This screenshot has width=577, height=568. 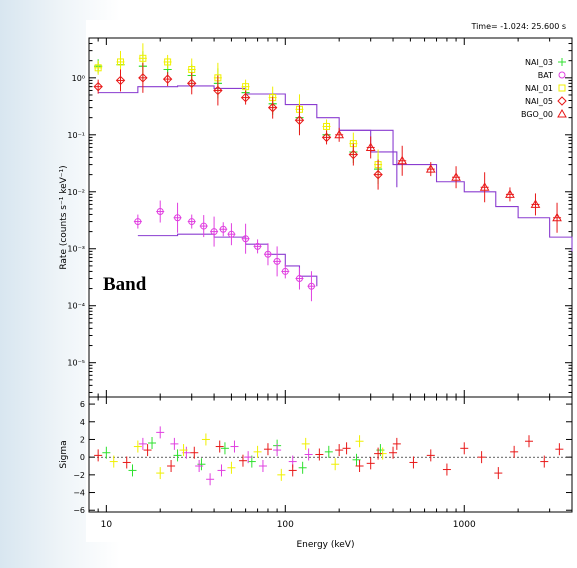 What do you see at coordinates (539, 62) in the screenshot?
I see `legend-label: NAI_03` at bounding box center [539, 62].